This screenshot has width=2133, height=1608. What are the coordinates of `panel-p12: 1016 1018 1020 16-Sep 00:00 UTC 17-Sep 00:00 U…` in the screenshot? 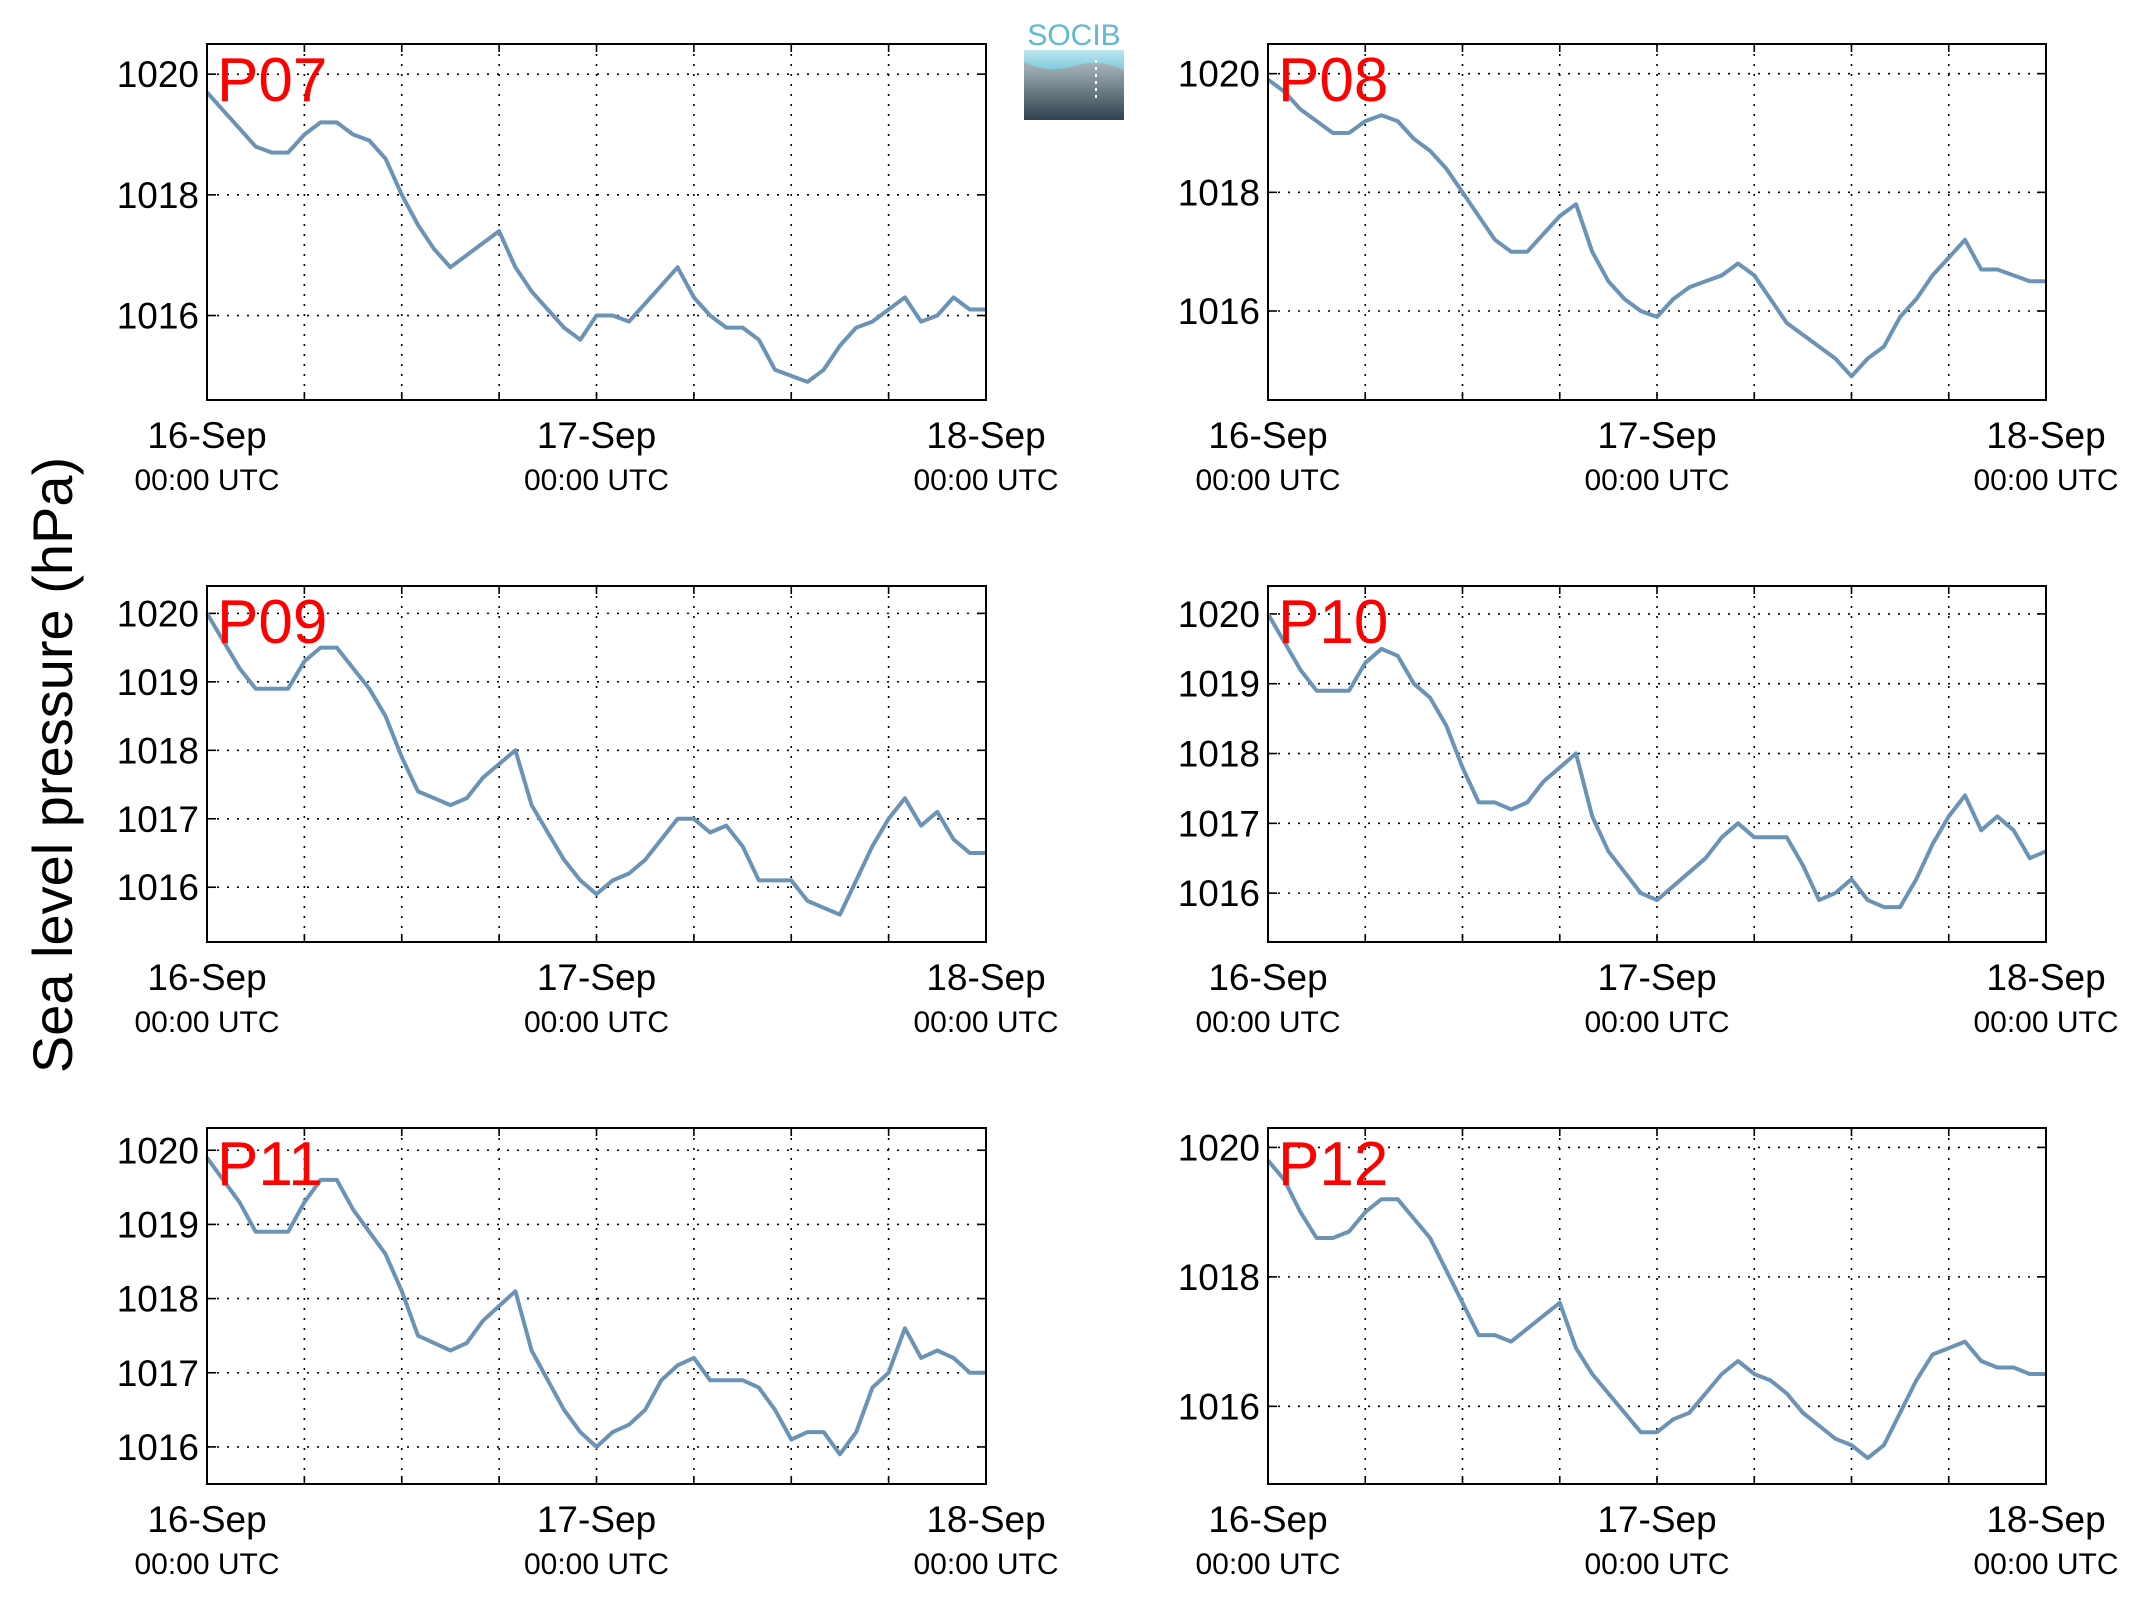 It's located at (1648, 1354).